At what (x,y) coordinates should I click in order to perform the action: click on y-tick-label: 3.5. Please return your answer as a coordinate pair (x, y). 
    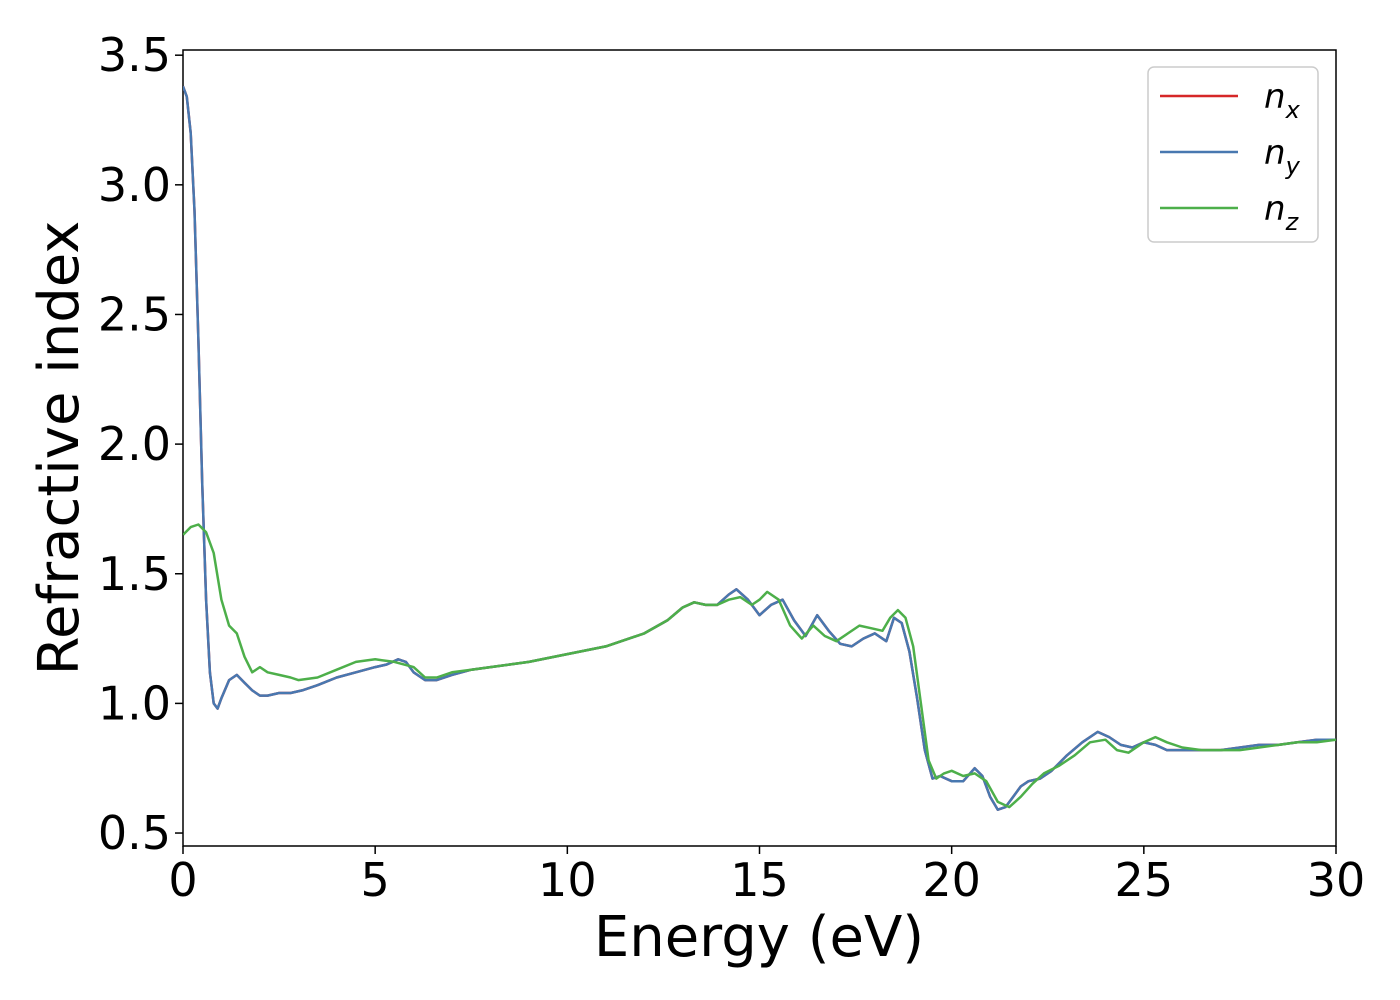
    Looking at the image, I should click on (134, 55).